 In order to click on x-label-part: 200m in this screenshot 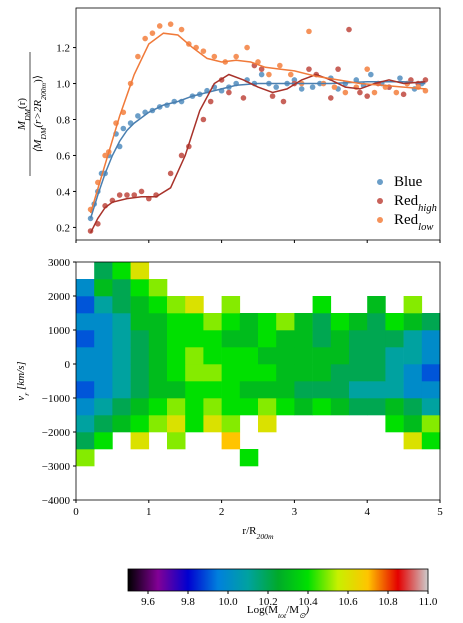, I will do `click(265, 536)`.